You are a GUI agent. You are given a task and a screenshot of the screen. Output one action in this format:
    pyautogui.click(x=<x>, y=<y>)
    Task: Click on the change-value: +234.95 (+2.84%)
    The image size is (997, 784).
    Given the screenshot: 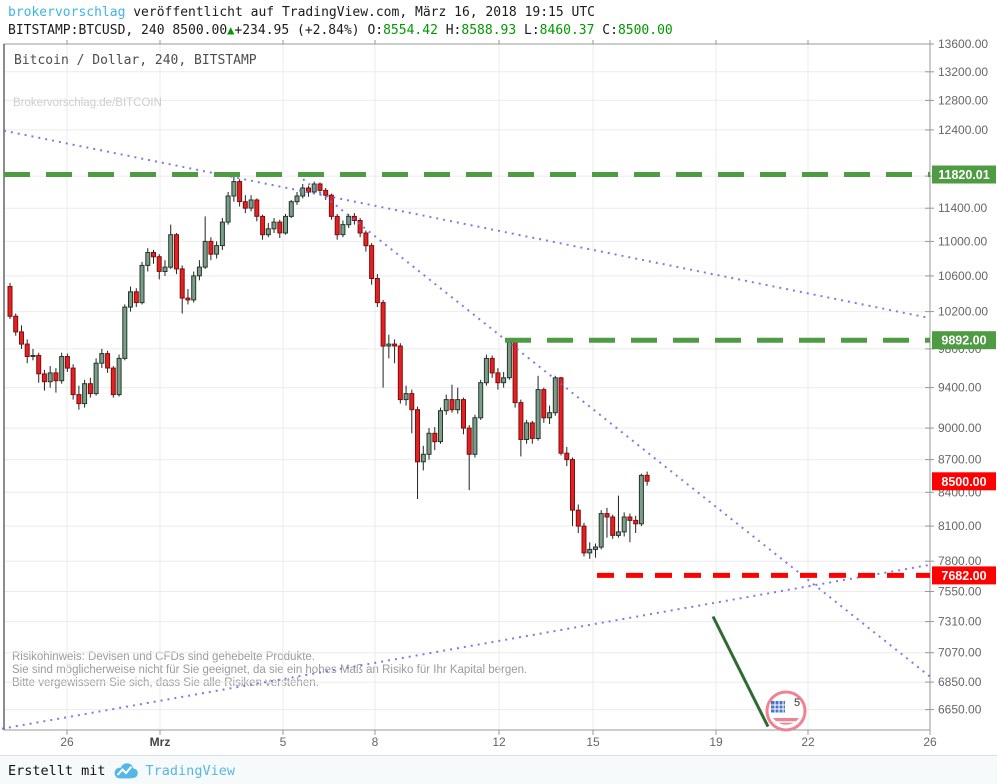 What is the action you would take?
    pyautogui.click(x=297, y=30)
    